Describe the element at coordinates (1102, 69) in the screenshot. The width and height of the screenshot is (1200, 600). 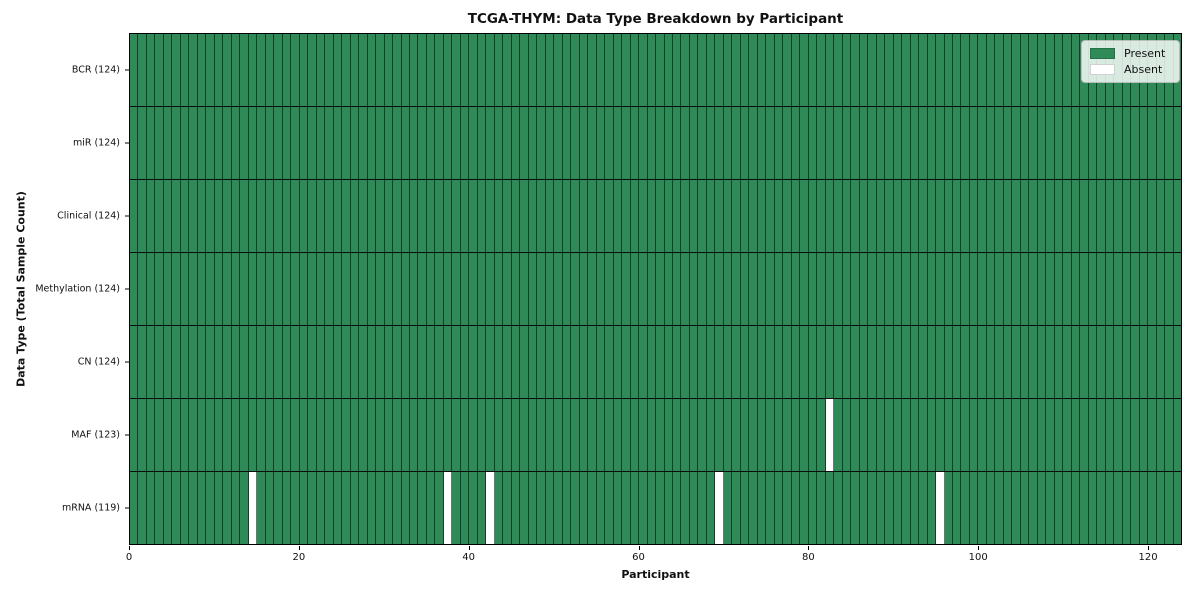
I see `absent-swatch-icon` at that location.